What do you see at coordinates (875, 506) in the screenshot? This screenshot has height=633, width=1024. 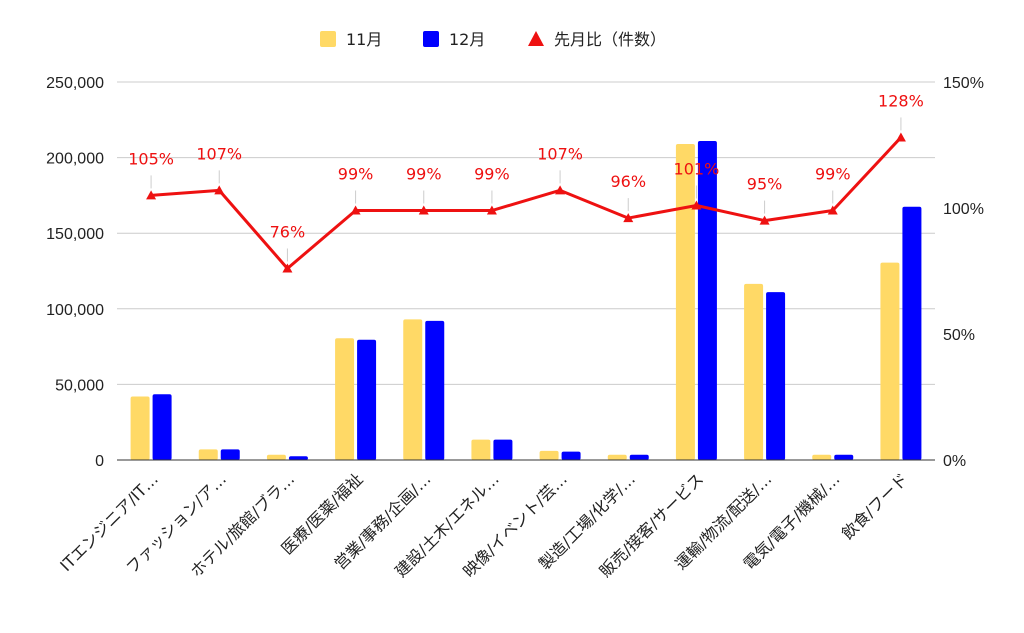 I see `category-label: 飲食/フード` at bounding box center [875, 506].